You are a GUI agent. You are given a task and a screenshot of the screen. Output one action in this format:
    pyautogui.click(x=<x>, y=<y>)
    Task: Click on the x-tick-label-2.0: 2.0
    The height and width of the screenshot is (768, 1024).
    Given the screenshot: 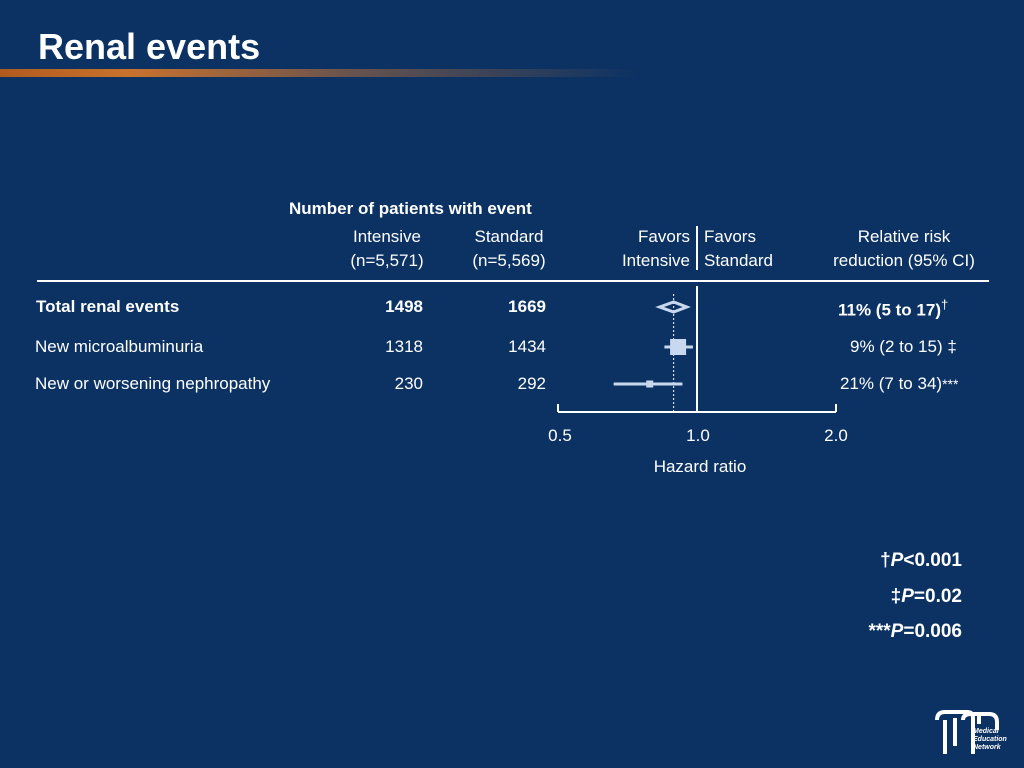 What is the action you would take?
    pyautogui.click(x=836, y=435)
    